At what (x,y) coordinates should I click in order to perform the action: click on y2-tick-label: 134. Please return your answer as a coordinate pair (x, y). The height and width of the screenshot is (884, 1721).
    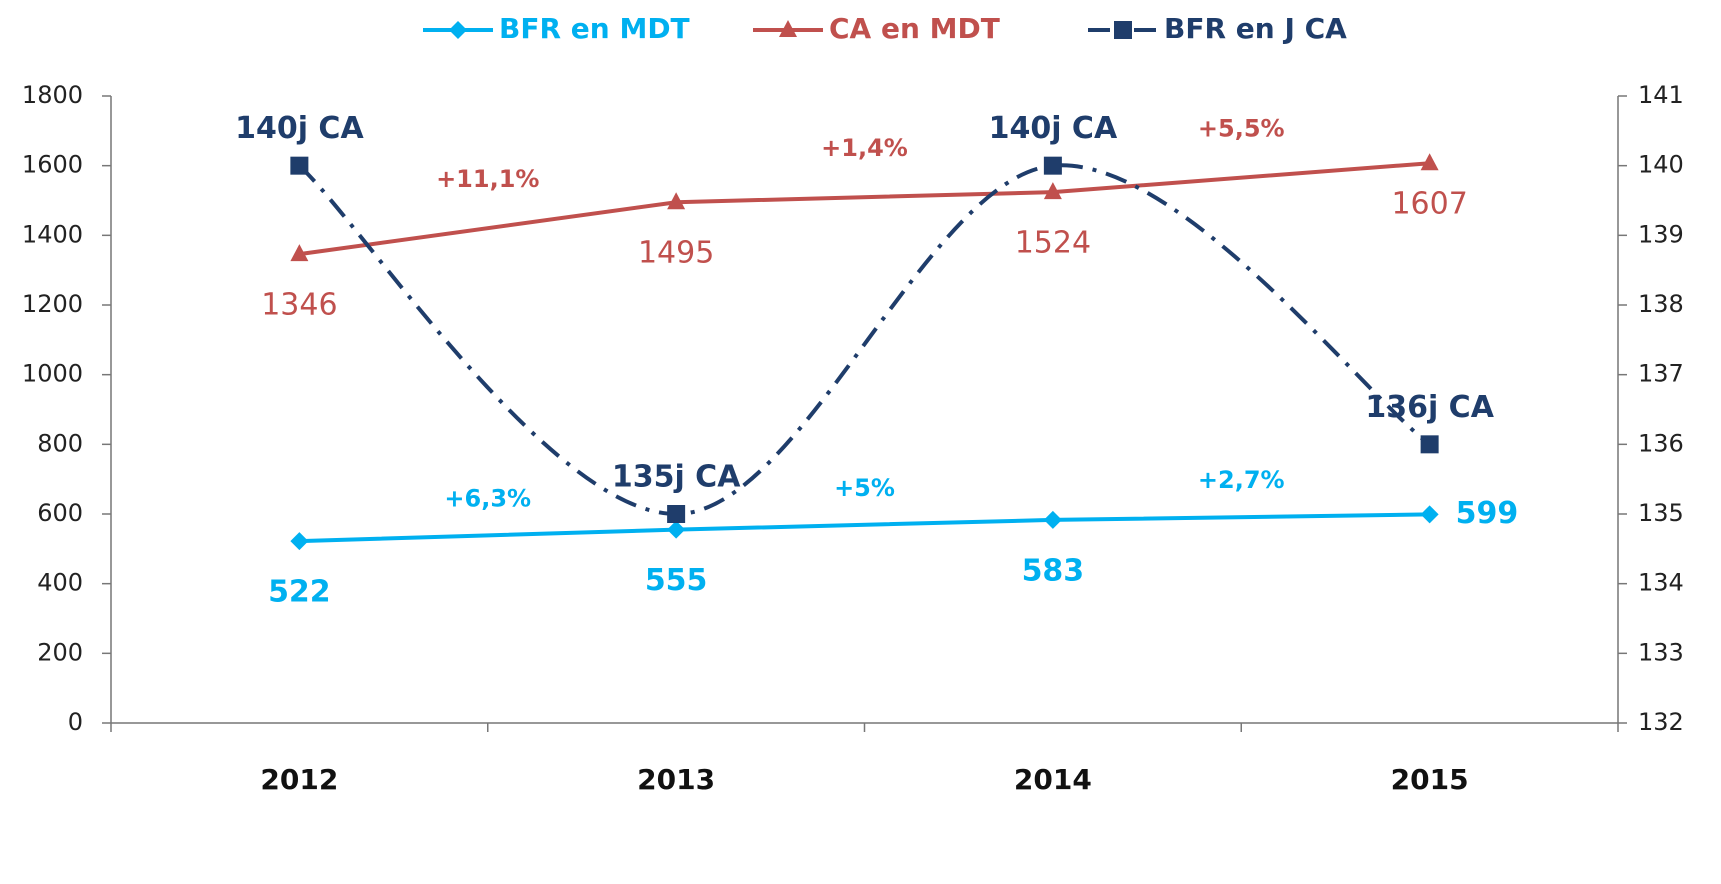
    Looking at the image, I should click on (1661, 583).